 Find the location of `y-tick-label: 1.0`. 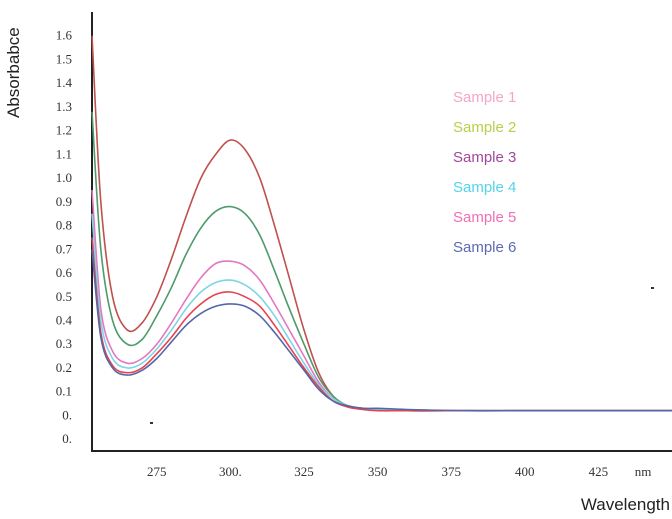

y-tick-label: 1.0 is located at coordinates (64, 177).